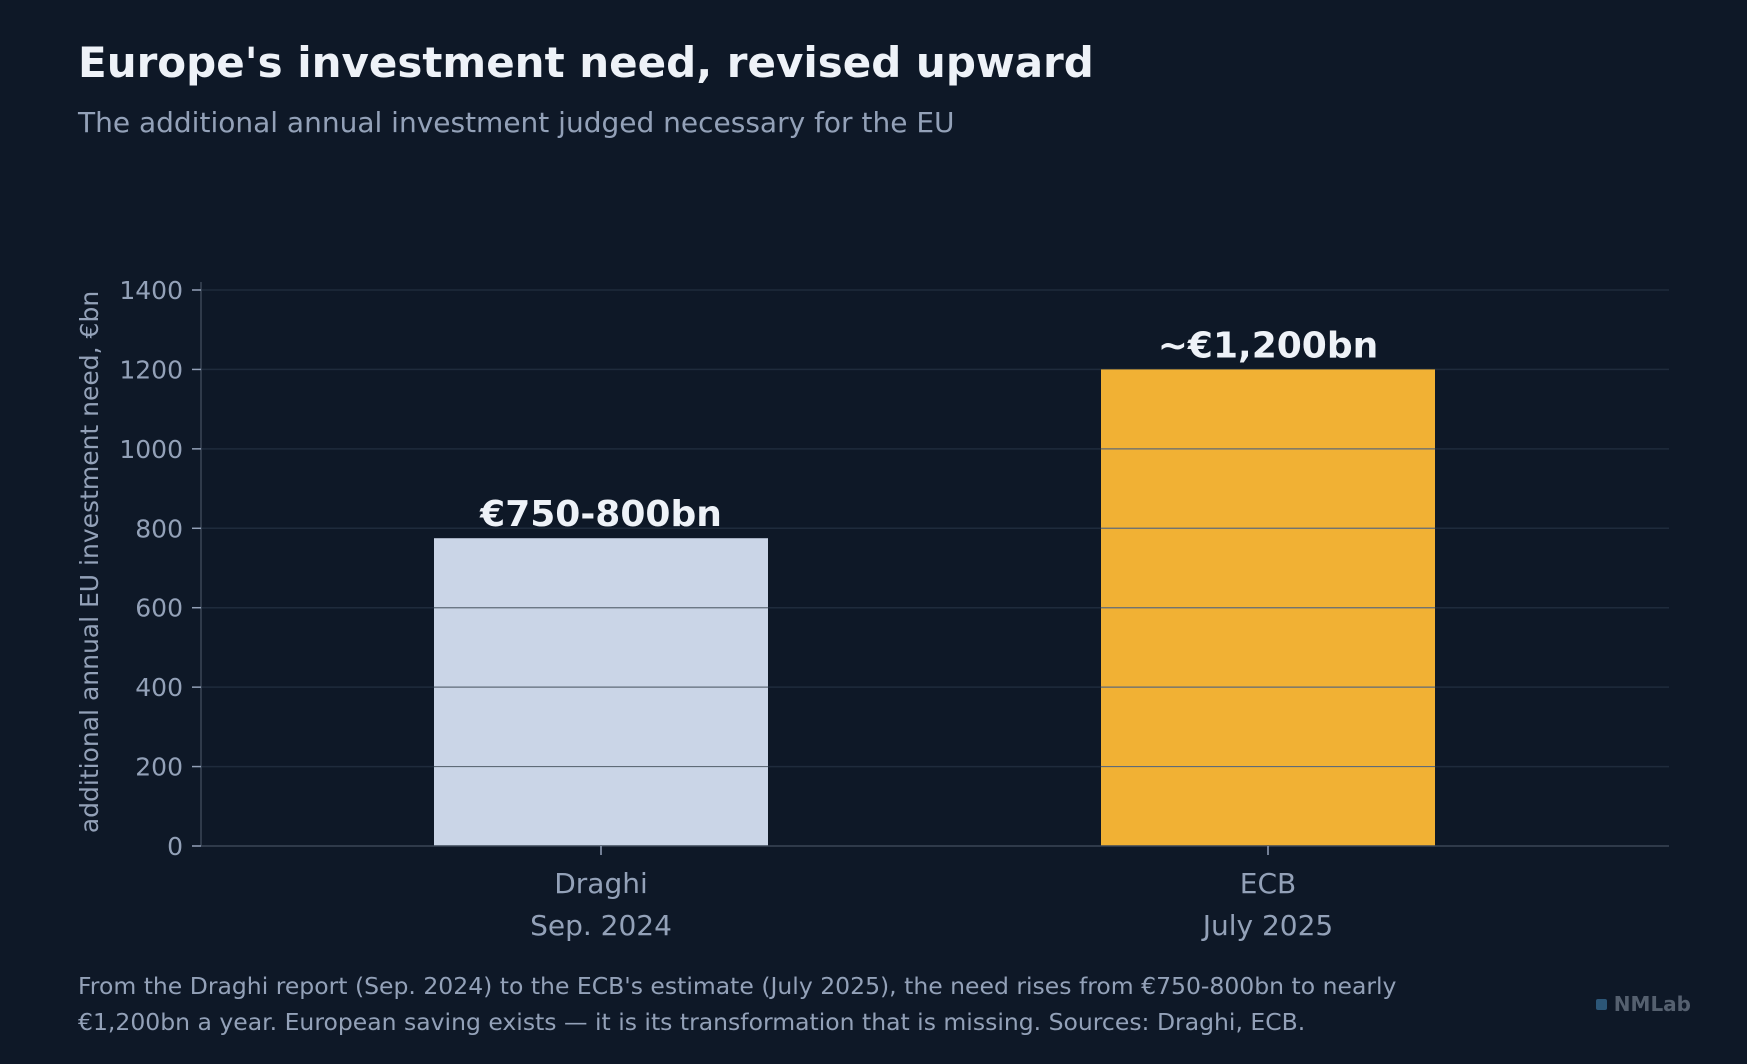  Describe the element at coordinates (1268, 345) in the screenshot. I see `bar-value-label: ~€1,200bn` at that location.